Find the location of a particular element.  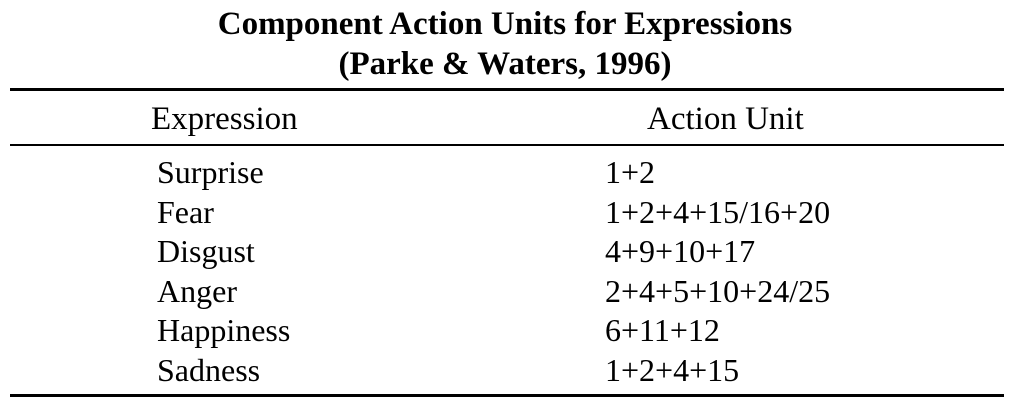

expression-cell: Surprise is located at coordinates (210, 172).